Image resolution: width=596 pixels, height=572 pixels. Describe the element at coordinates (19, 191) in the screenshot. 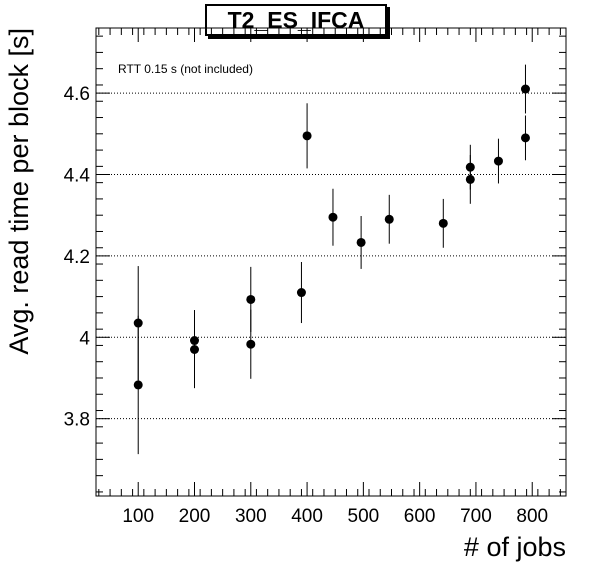

I see `y-axis-label: Avg. read time per block [s]` at that location.